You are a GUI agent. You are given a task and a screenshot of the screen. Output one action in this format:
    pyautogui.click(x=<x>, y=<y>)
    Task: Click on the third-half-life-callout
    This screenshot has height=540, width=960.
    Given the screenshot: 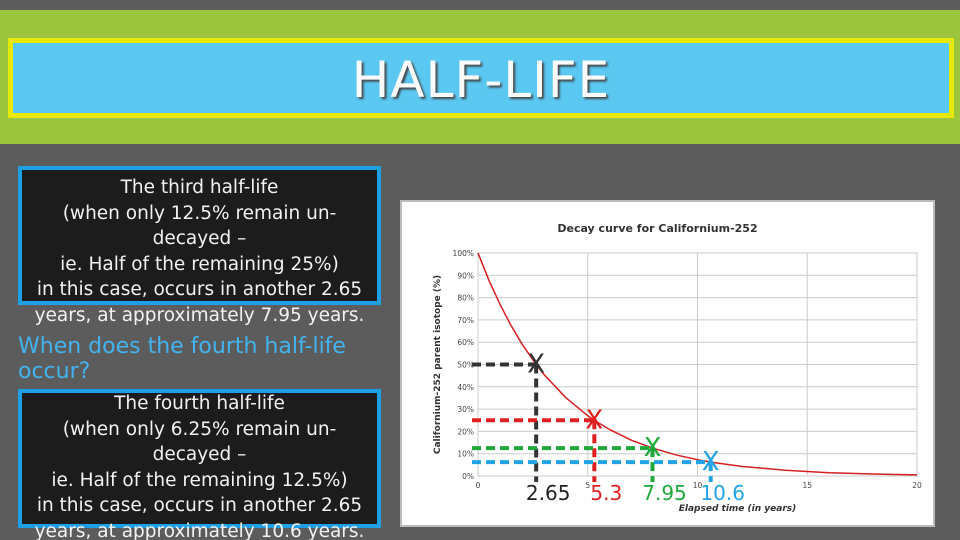 What is the action you would take?
    pyautogui.click(x=199, y=235)
    